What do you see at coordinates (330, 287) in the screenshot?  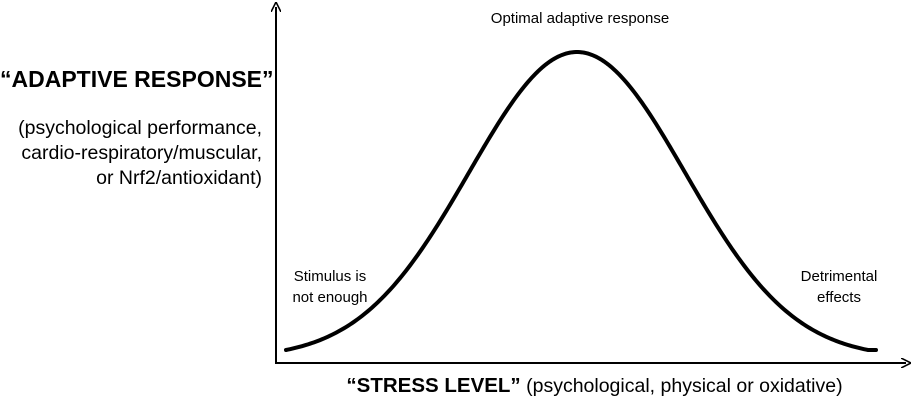 I see `annotation-stimulus-not-enough: Stimulus is not enough` at bounding box center [330, 287].